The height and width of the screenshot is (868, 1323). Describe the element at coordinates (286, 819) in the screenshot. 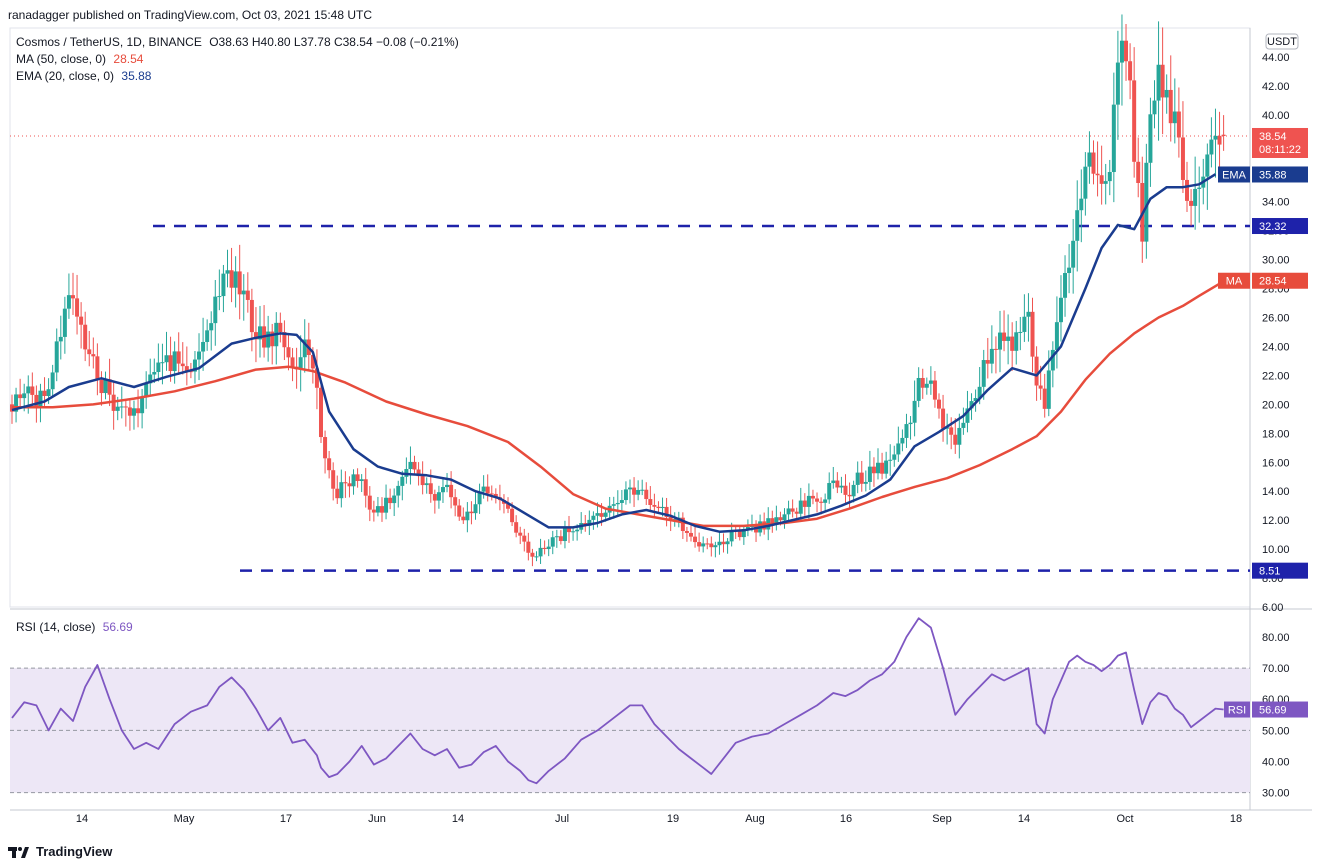

I see `time-tick-label: 17` at that location.